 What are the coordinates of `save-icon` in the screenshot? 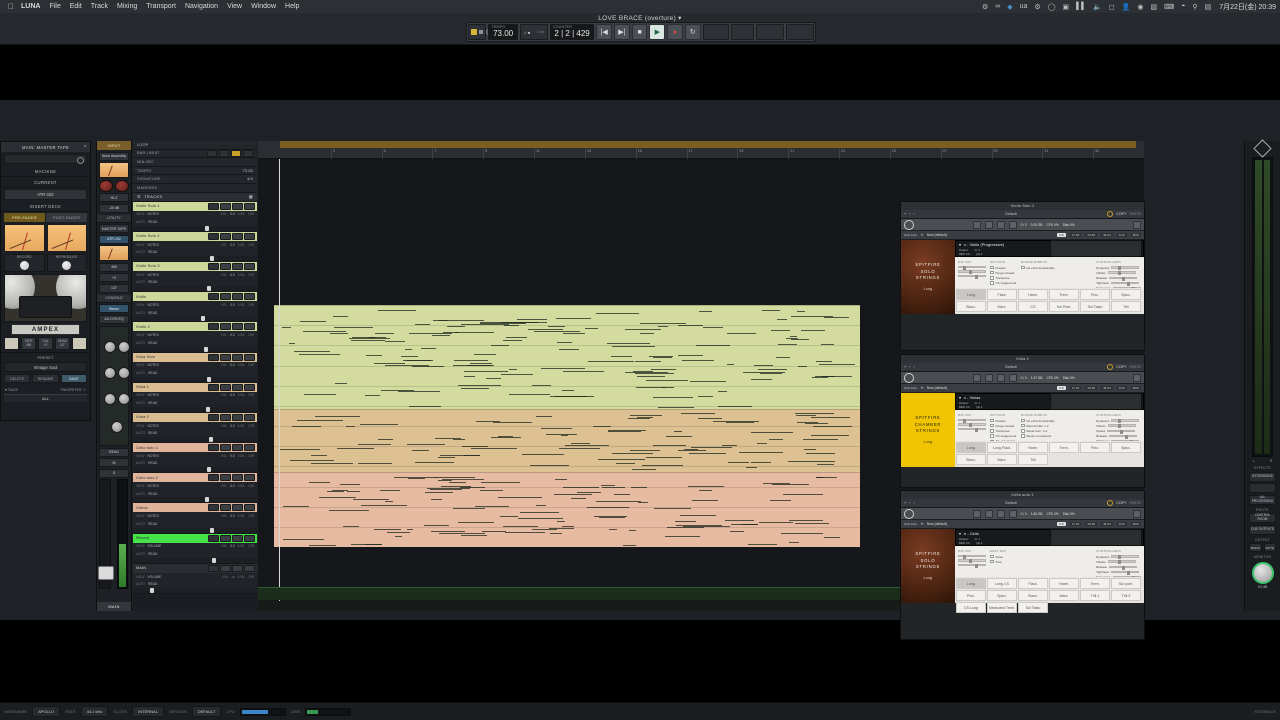 It's located at (976, 513).